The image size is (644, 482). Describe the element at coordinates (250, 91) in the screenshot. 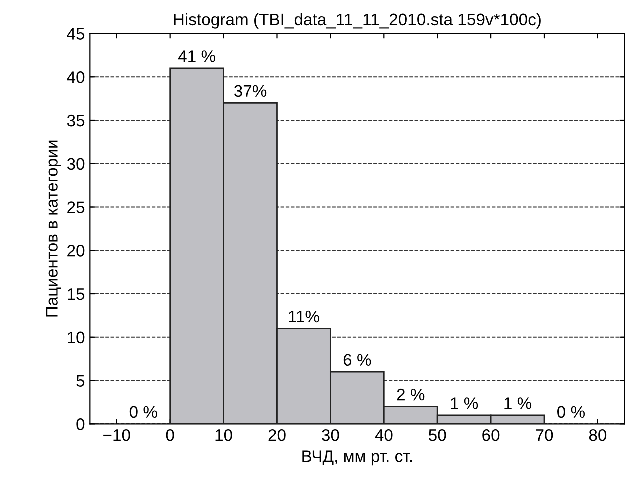

I see `data-label: 37%` at that location.